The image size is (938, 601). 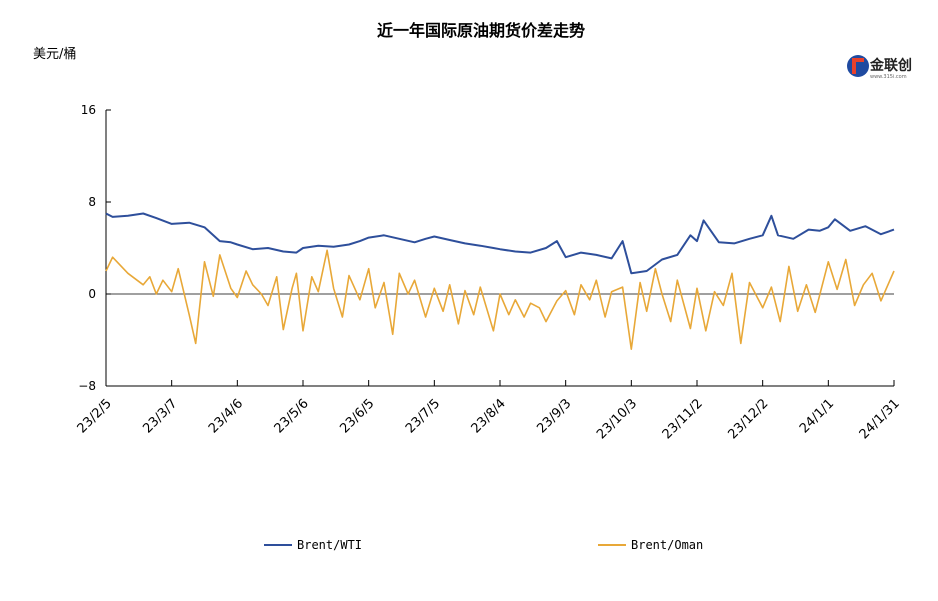 I want to click on y-axis-unit-label: 美元/桶, so click(x=54, y=54).